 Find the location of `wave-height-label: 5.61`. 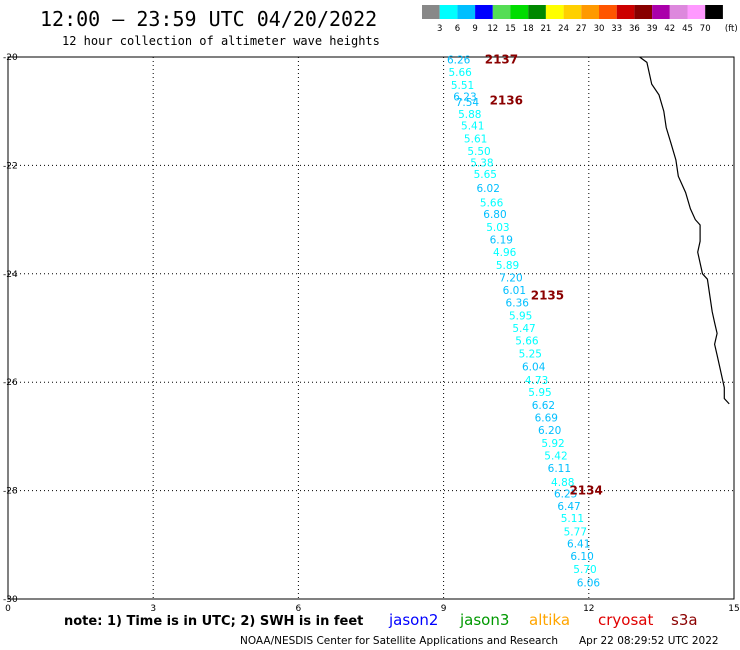

wave-height-label: 5.61 is located at coordinates (475, 139).